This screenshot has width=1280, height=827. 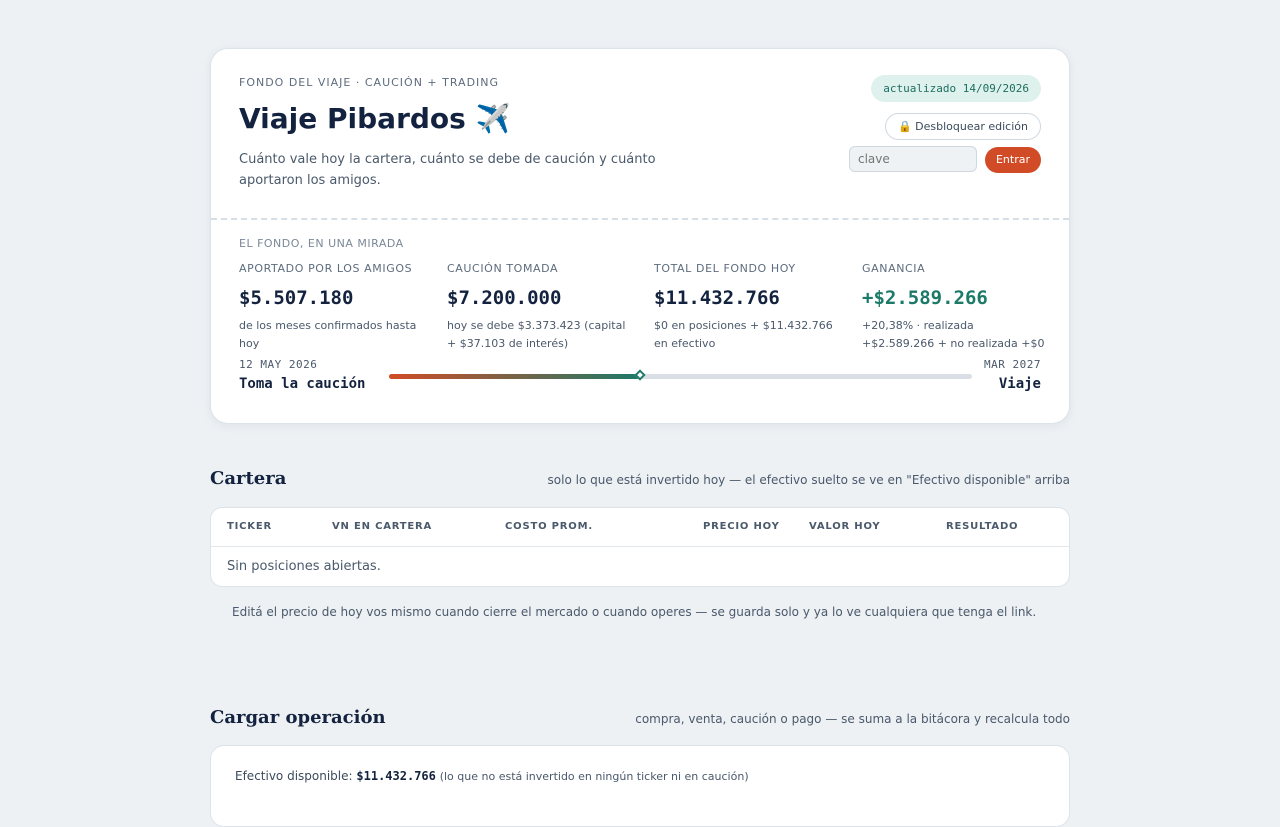 I want to click on stat-value: $5.507.180, so click(x=296, y=298).